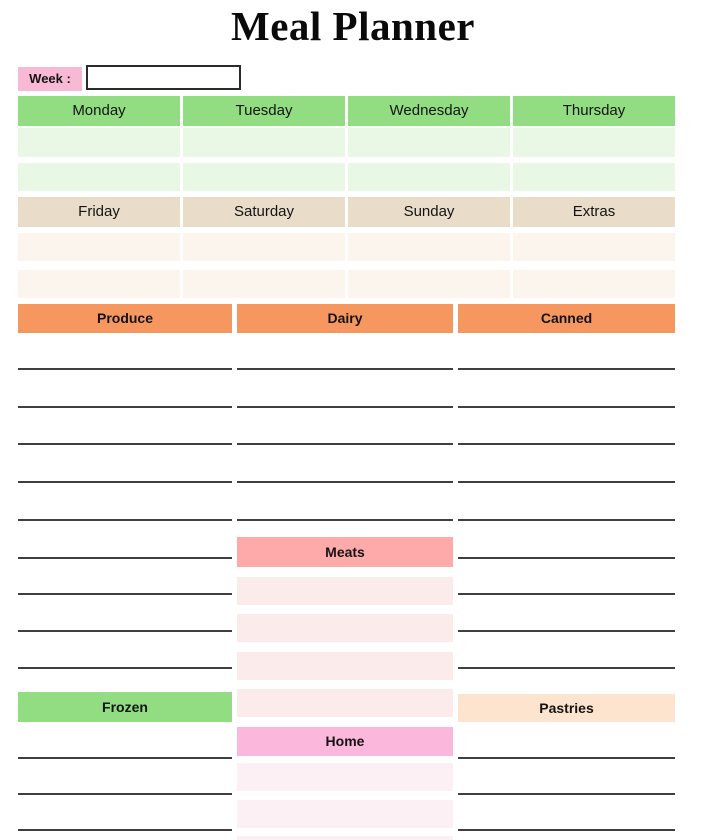  Describe the element at coordinates (125, 707) in the screenshot. I see `section-header-frozen: Frozen` at that location.